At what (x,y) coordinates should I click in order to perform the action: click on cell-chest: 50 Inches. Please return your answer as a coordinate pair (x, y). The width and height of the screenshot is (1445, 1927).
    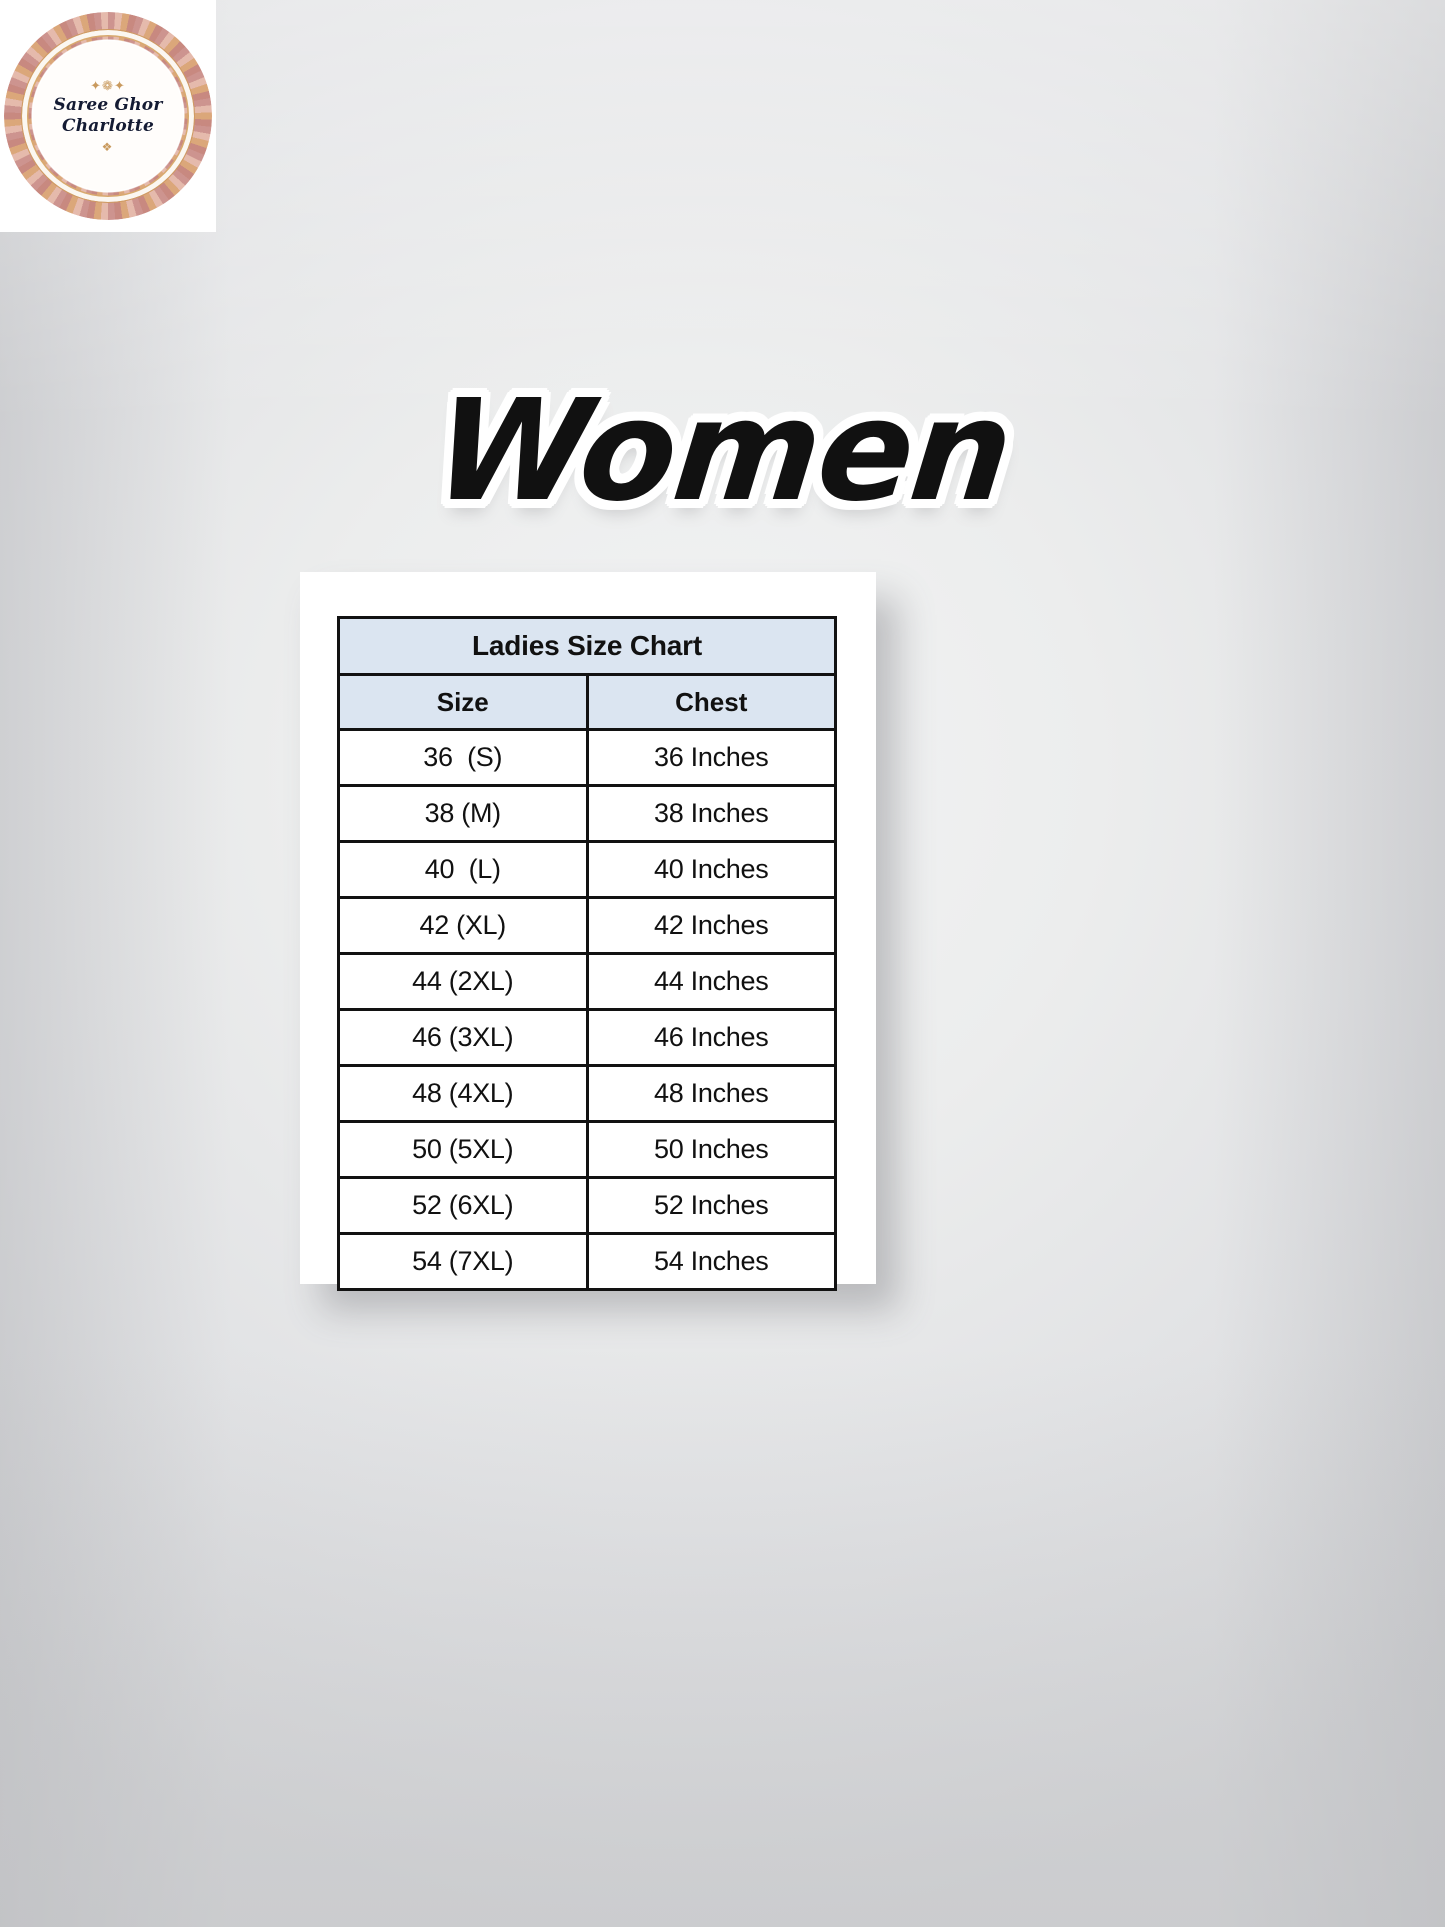
    Looking at the image, I should click on (711, 1149).